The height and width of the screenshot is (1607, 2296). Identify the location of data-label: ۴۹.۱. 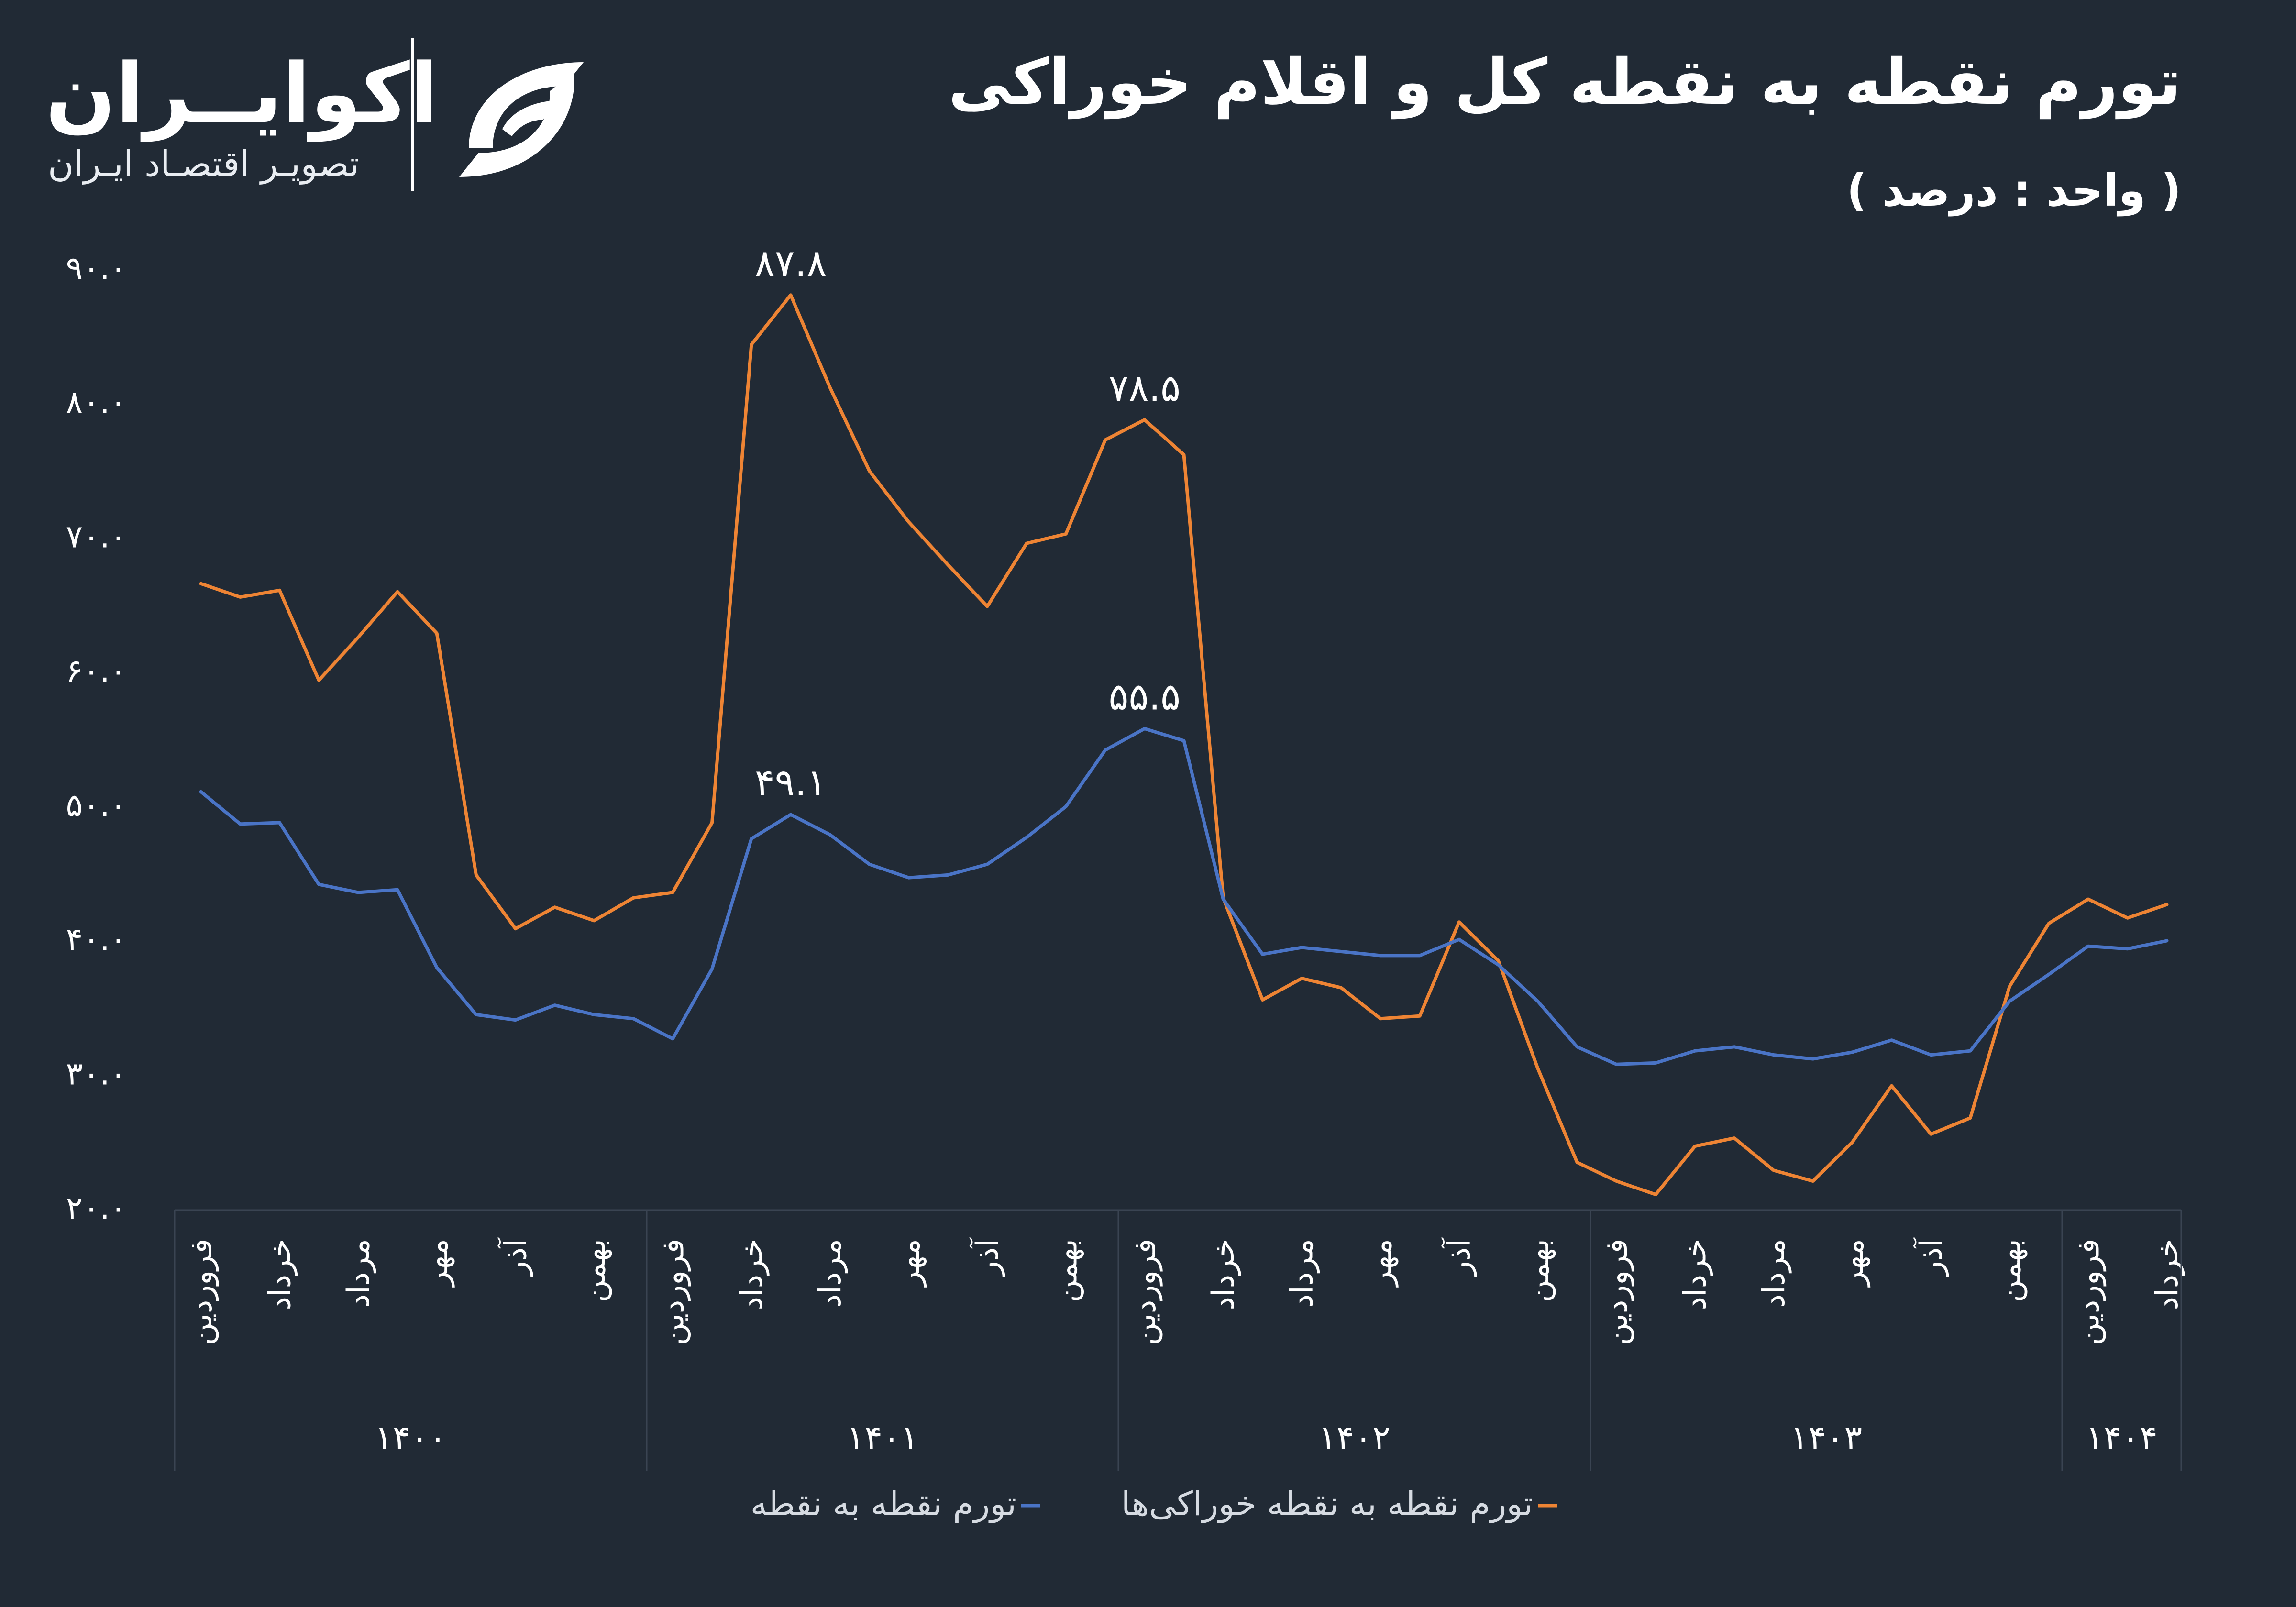
(791, 782).